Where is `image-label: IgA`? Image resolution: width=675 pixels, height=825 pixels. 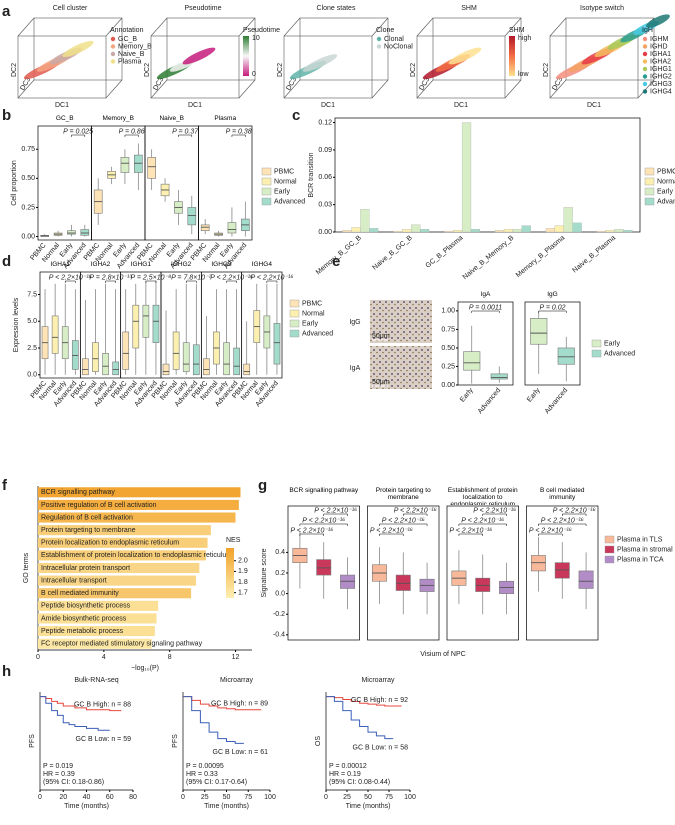
image-label: IgA is located at coordinates (355, 368).